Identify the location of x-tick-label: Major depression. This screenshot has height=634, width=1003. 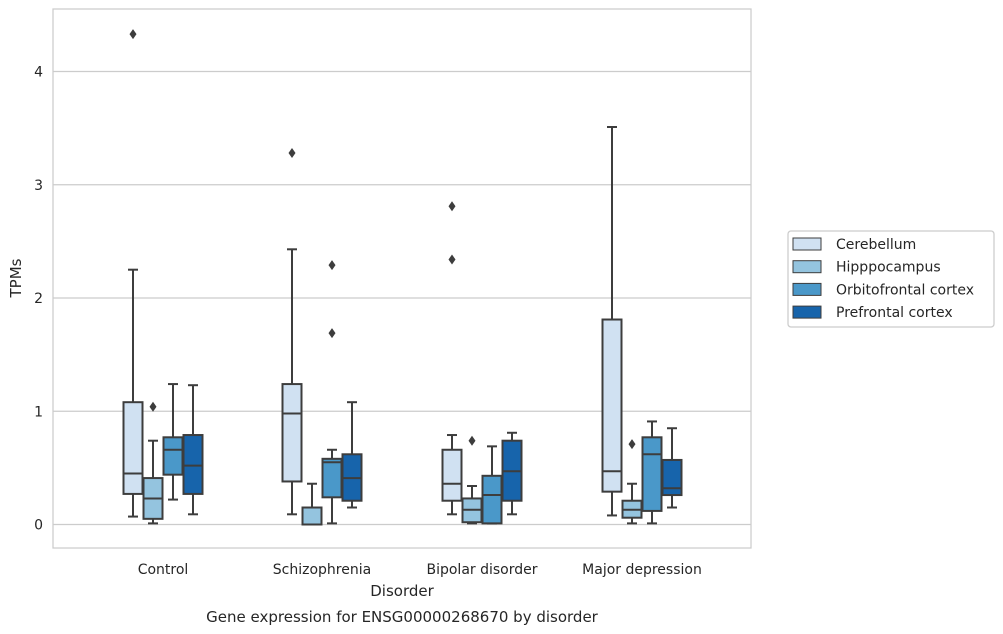
(642, 570).